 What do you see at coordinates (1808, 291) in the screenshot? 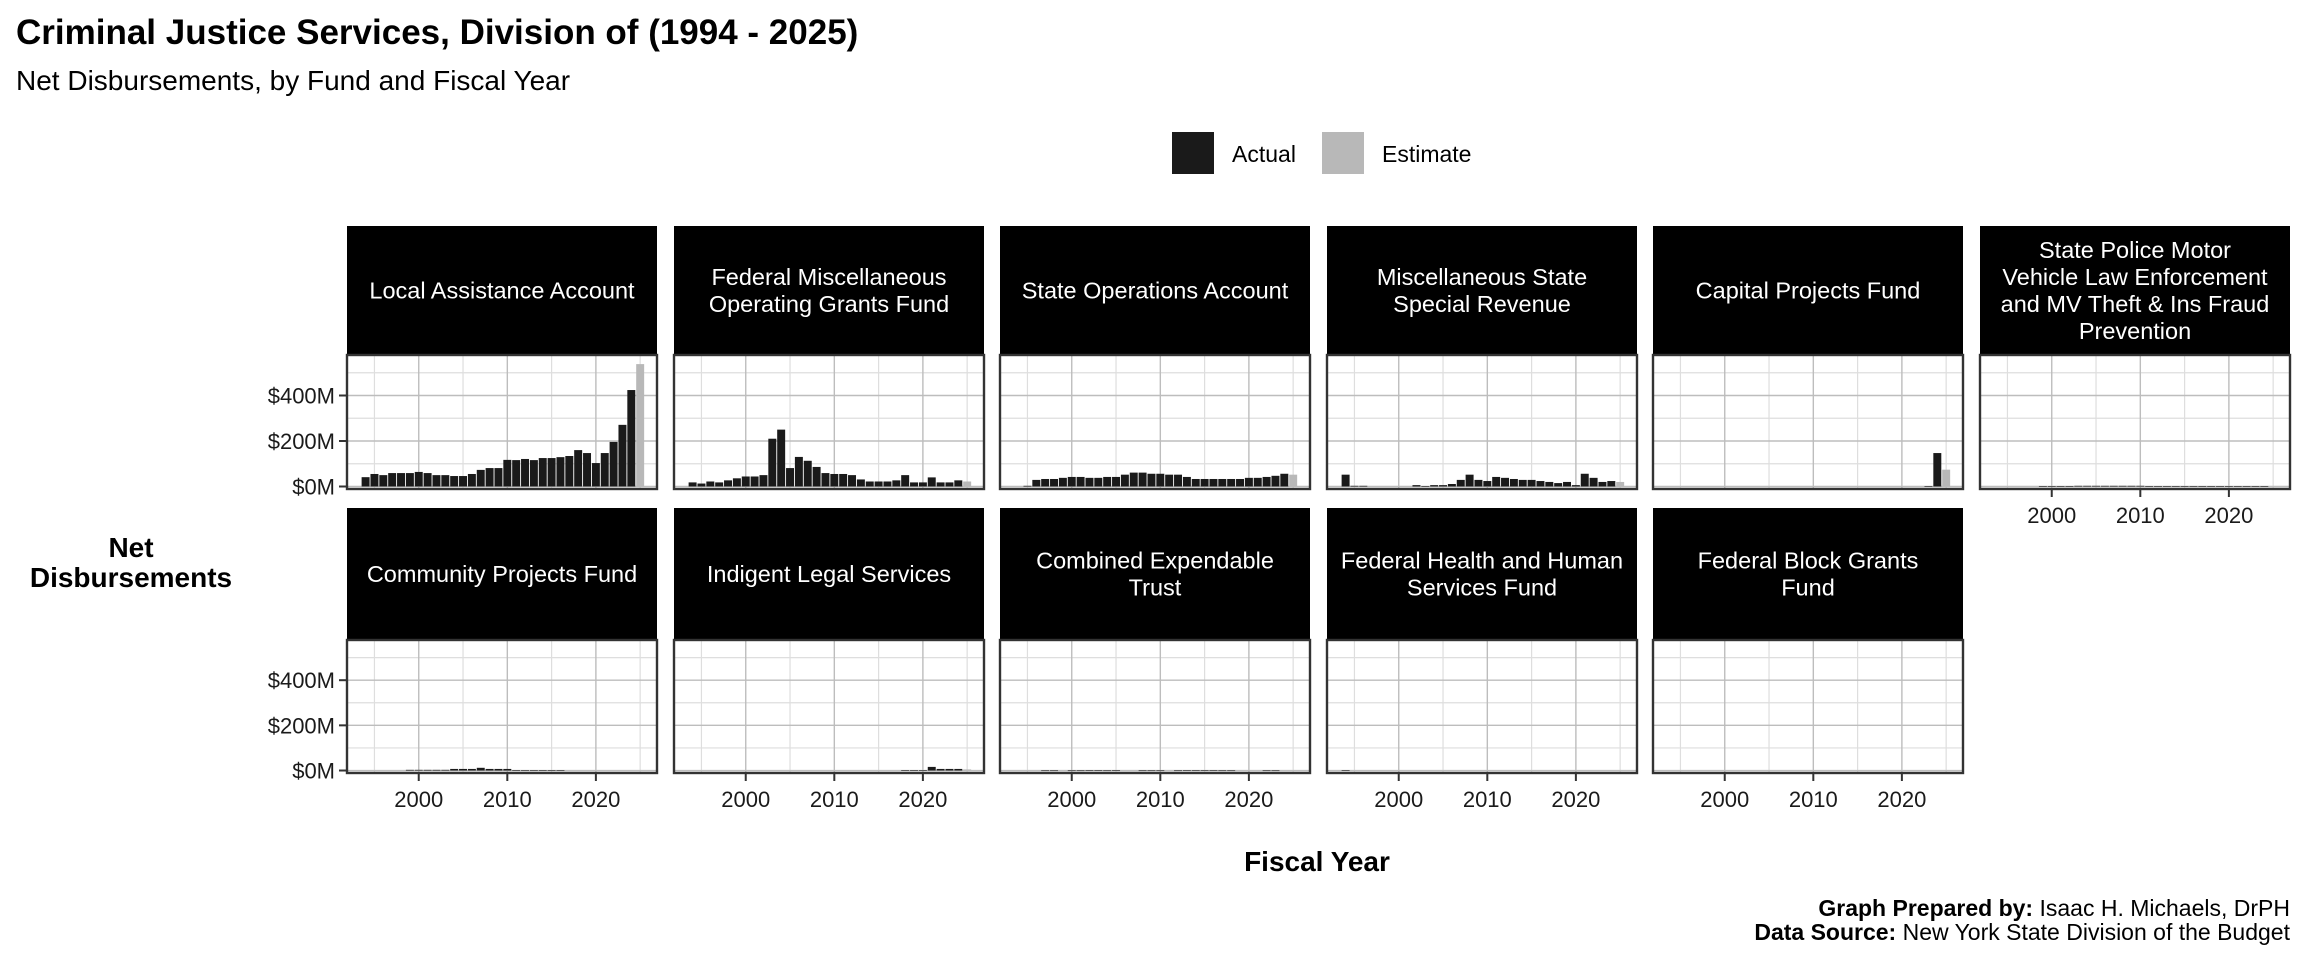
I see `facet-strip-label: Capital Projects Fund` at bounding box center [1808, 291].